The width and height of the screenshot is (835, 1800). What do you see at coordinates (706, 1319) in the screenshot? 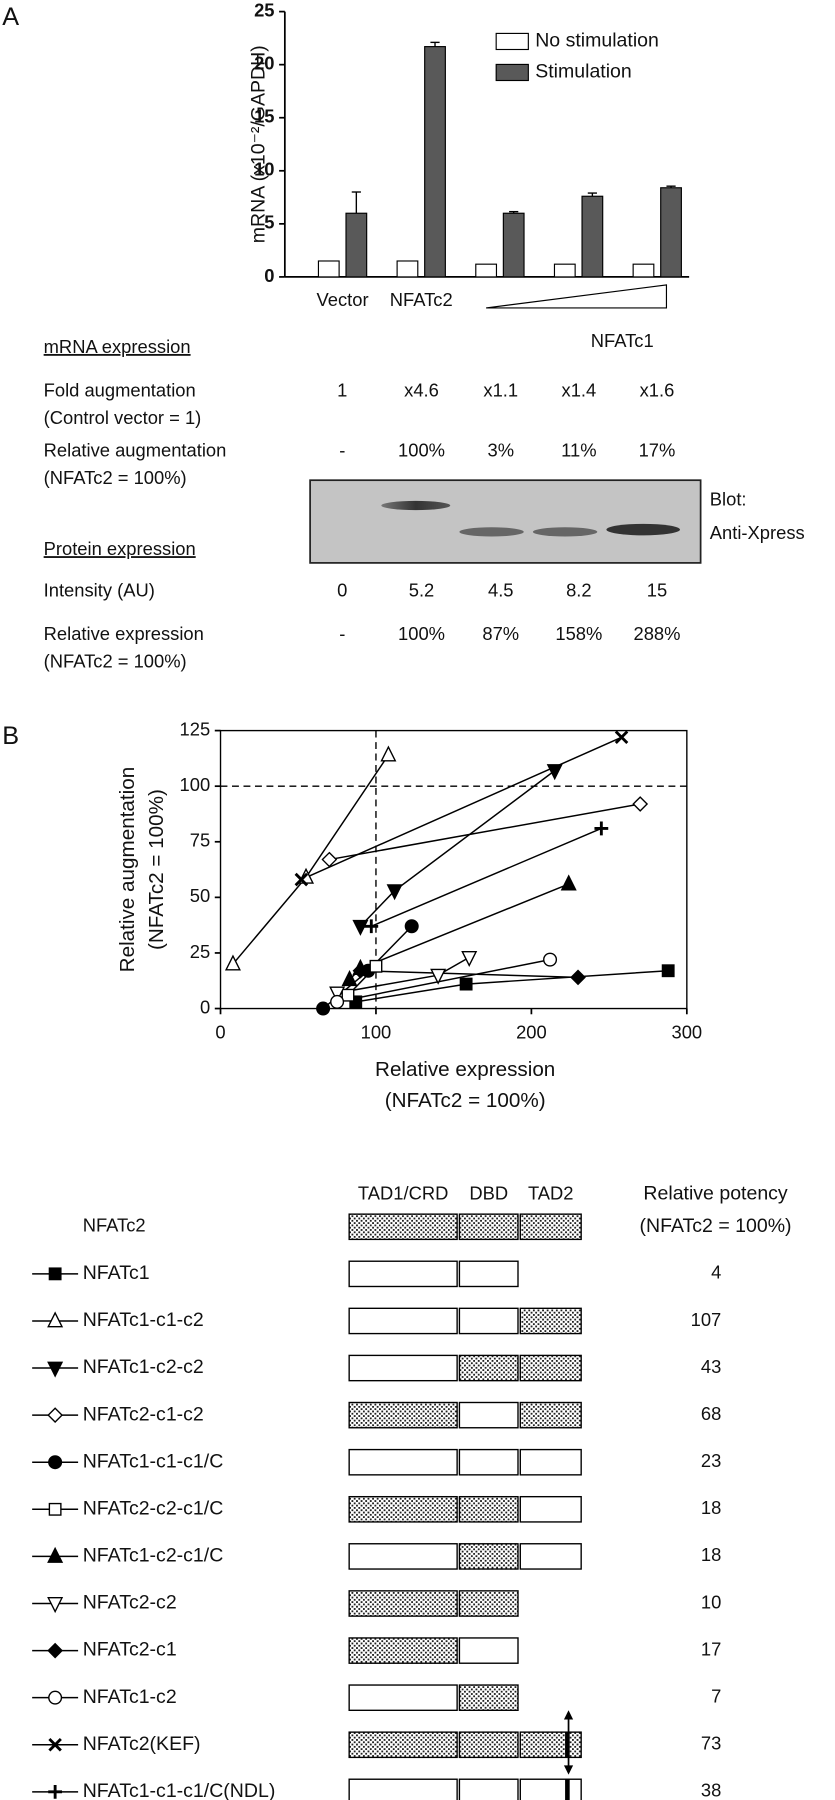
I see `potency-value: 107` at bounding box center [706, 1319].